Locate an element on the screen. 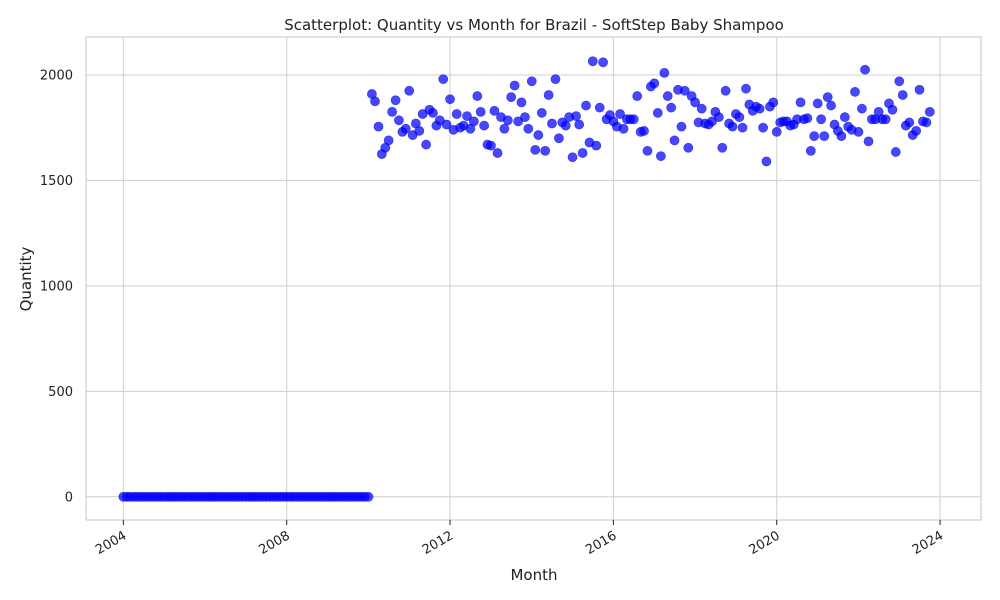  y-axis-ticks: 0 500 1000 1500 2000 is located at coordinates (56, 286).